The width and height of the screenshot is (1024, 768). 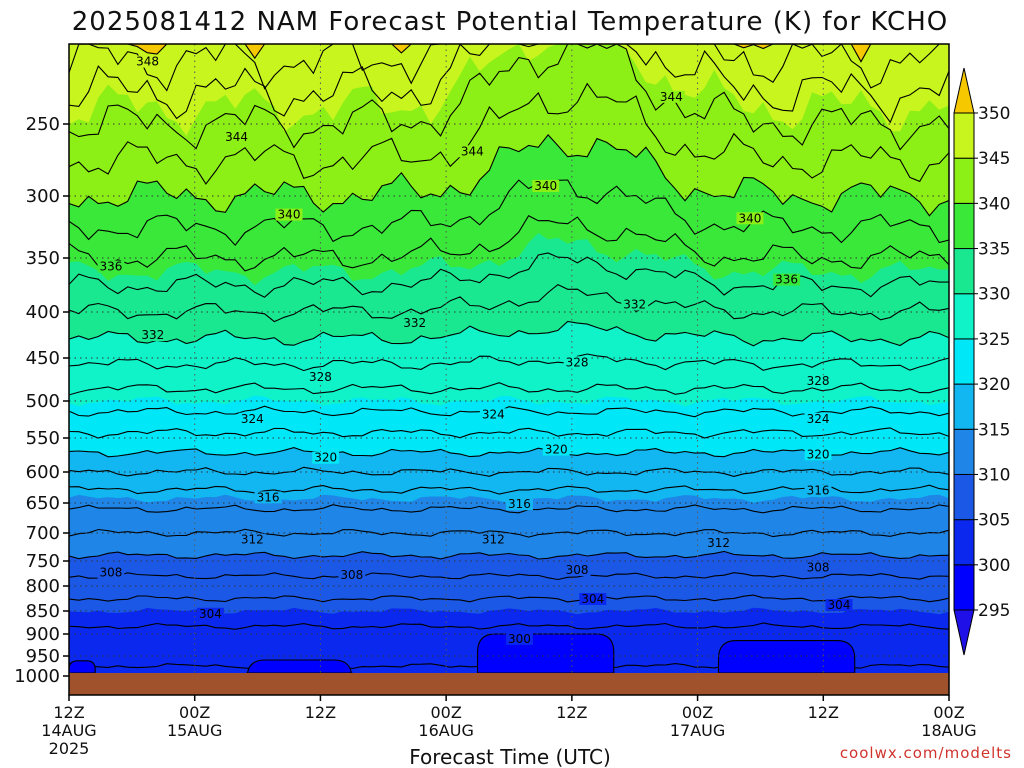 I want to click on colorbar-label-350: 350, so click(x=994, y=114).